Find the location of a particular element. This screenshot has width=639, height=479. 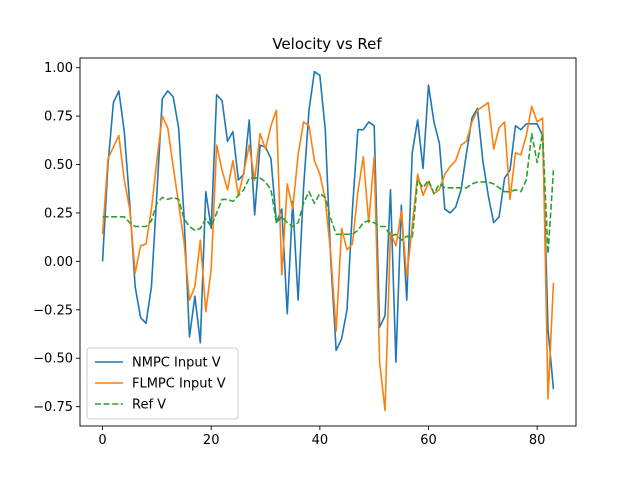

legend-label: Ref V is located at coordinates (149, 405).